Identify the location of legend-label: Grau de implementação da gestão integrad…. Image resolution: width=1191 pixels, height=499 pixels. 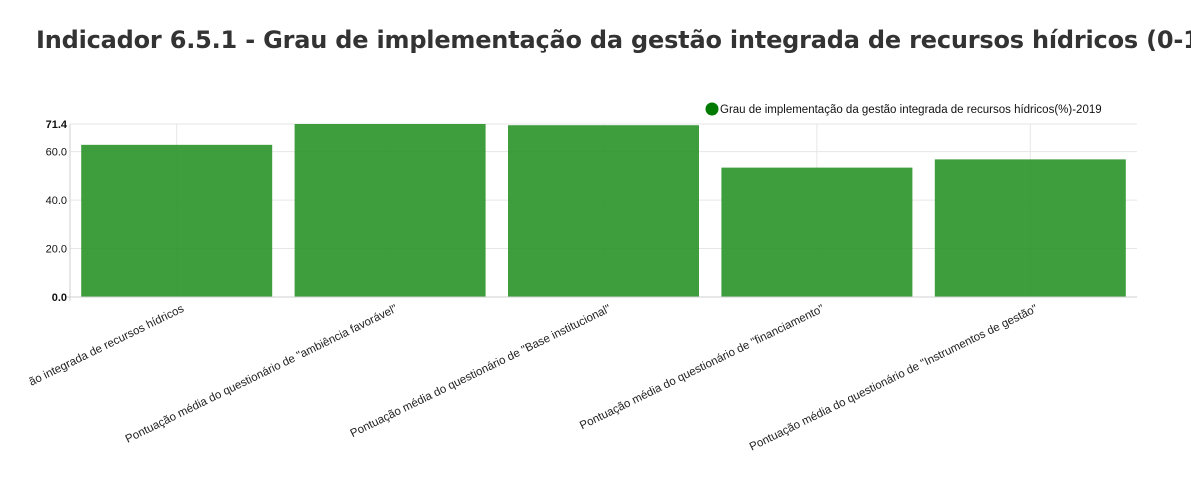
(911, 110).